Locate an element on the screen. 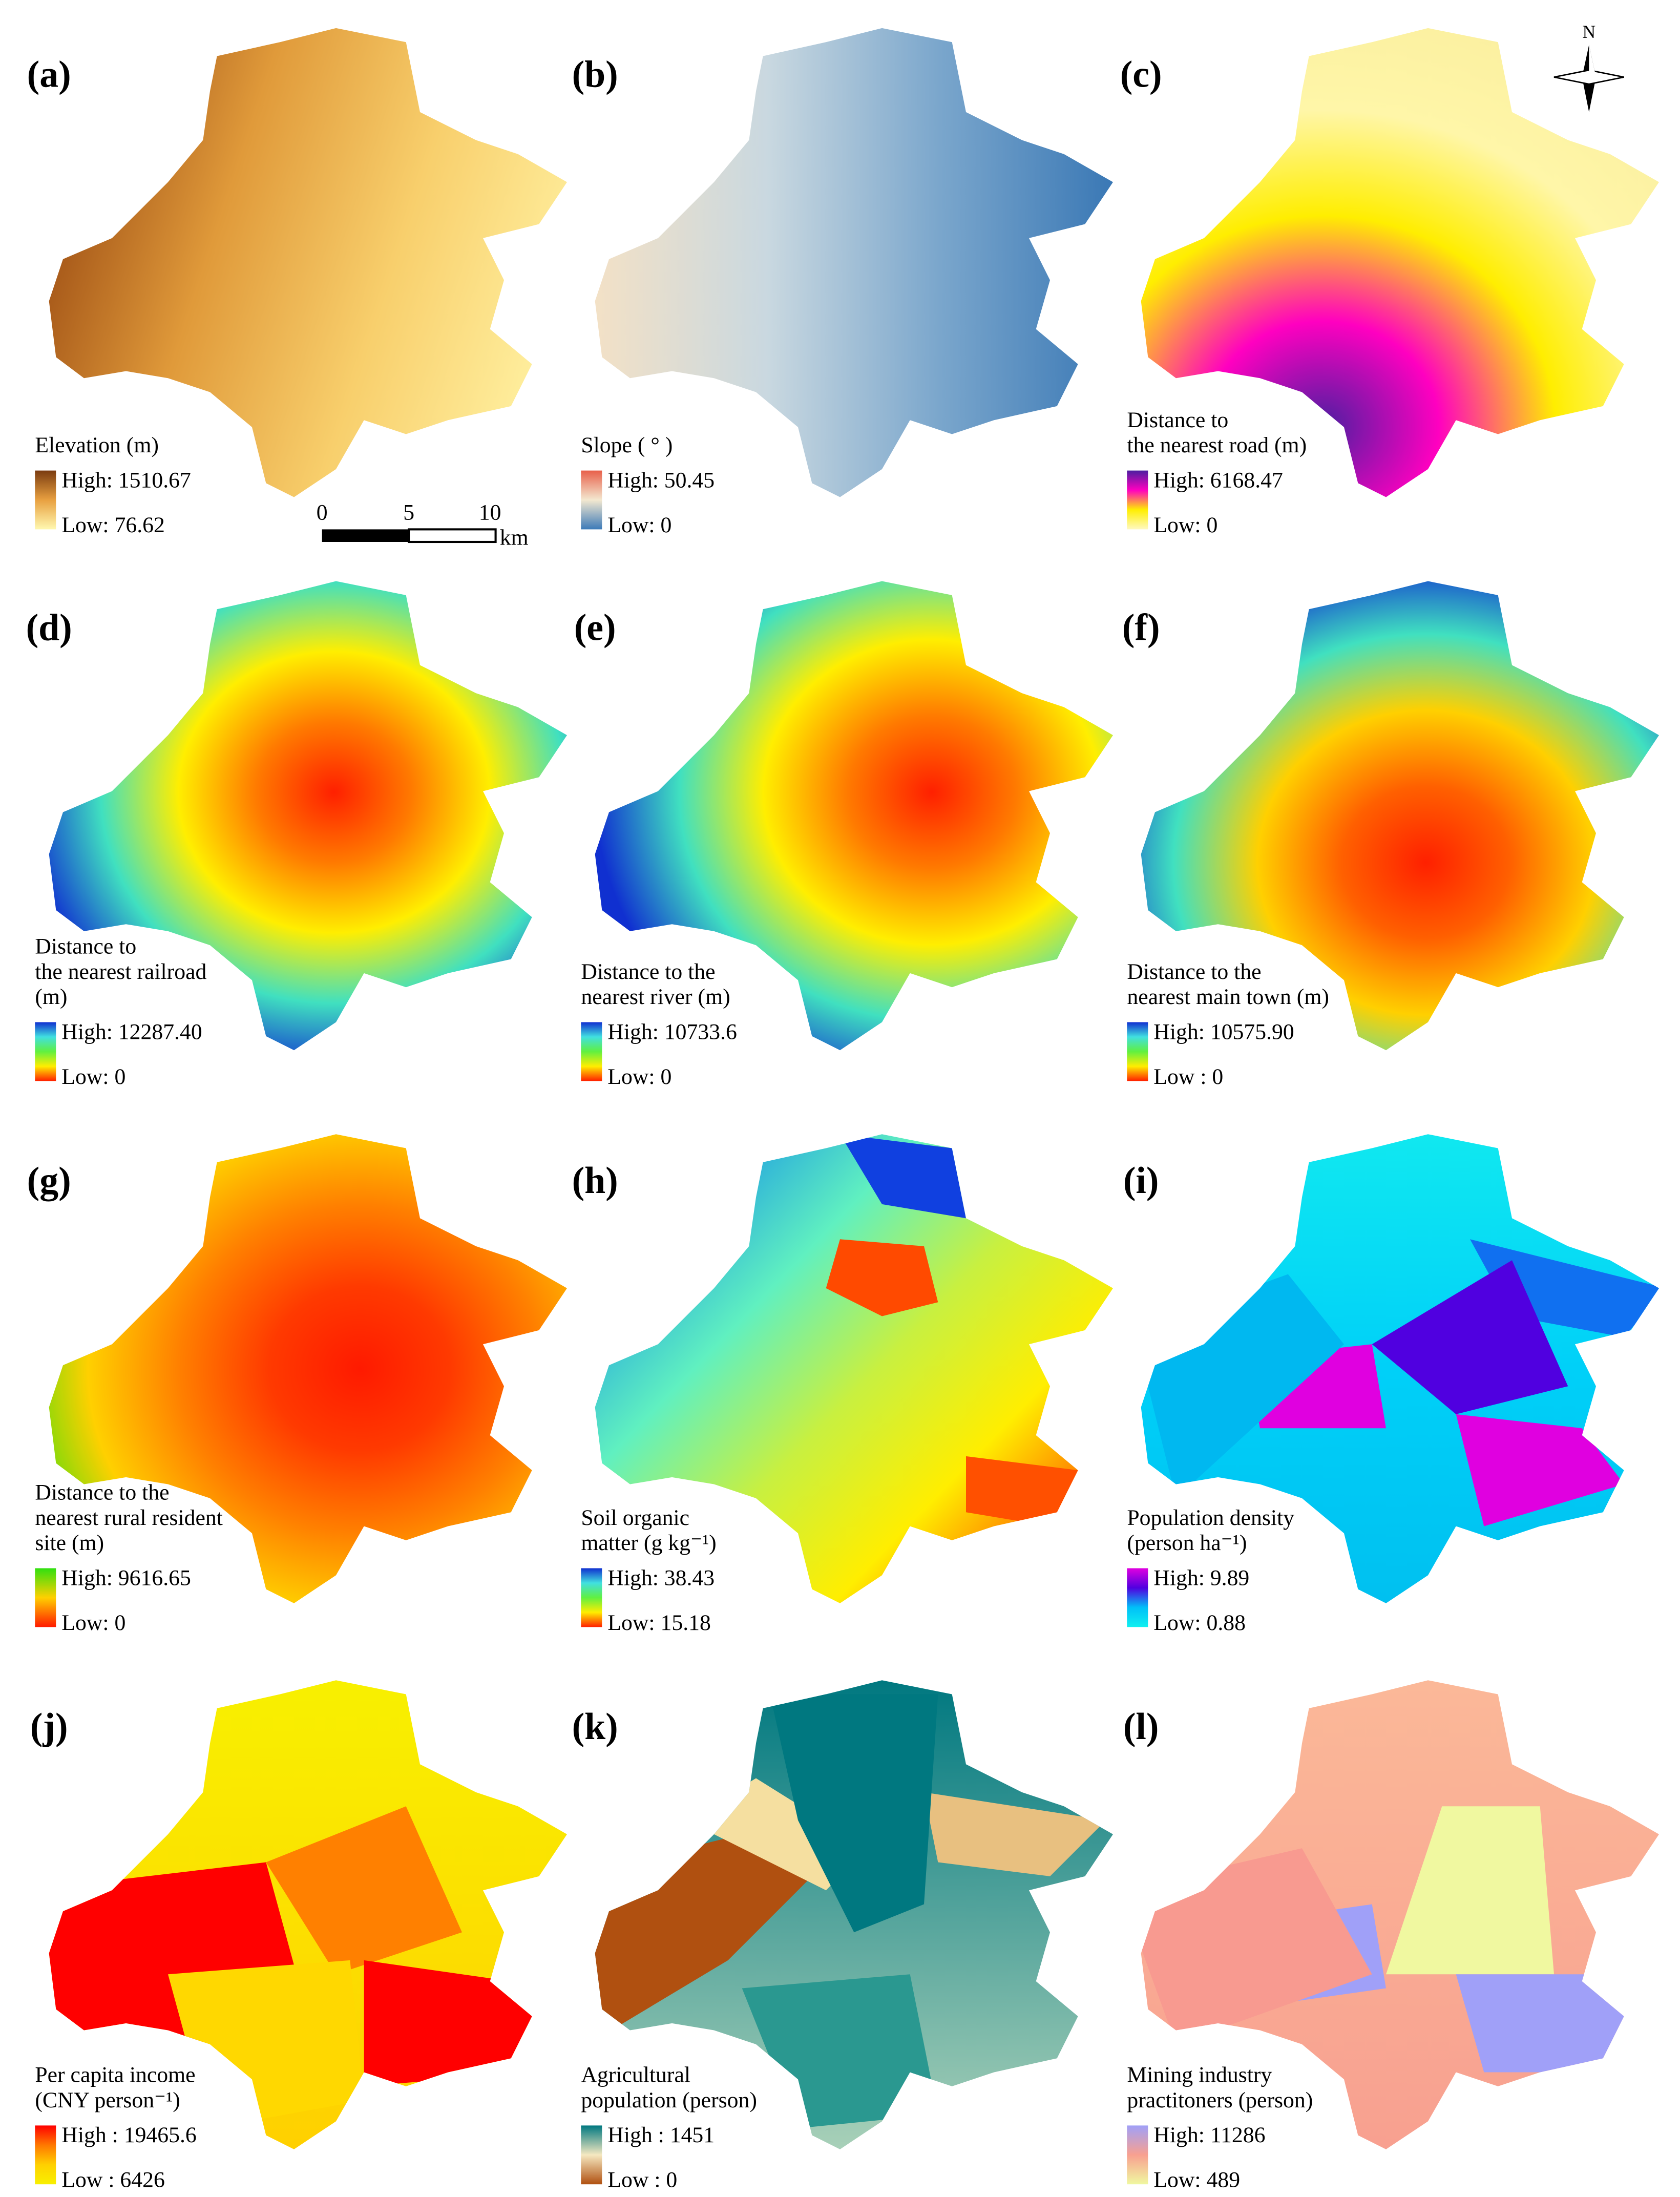  legend-title: nearest river (m) is located at coordinates (655, 997).